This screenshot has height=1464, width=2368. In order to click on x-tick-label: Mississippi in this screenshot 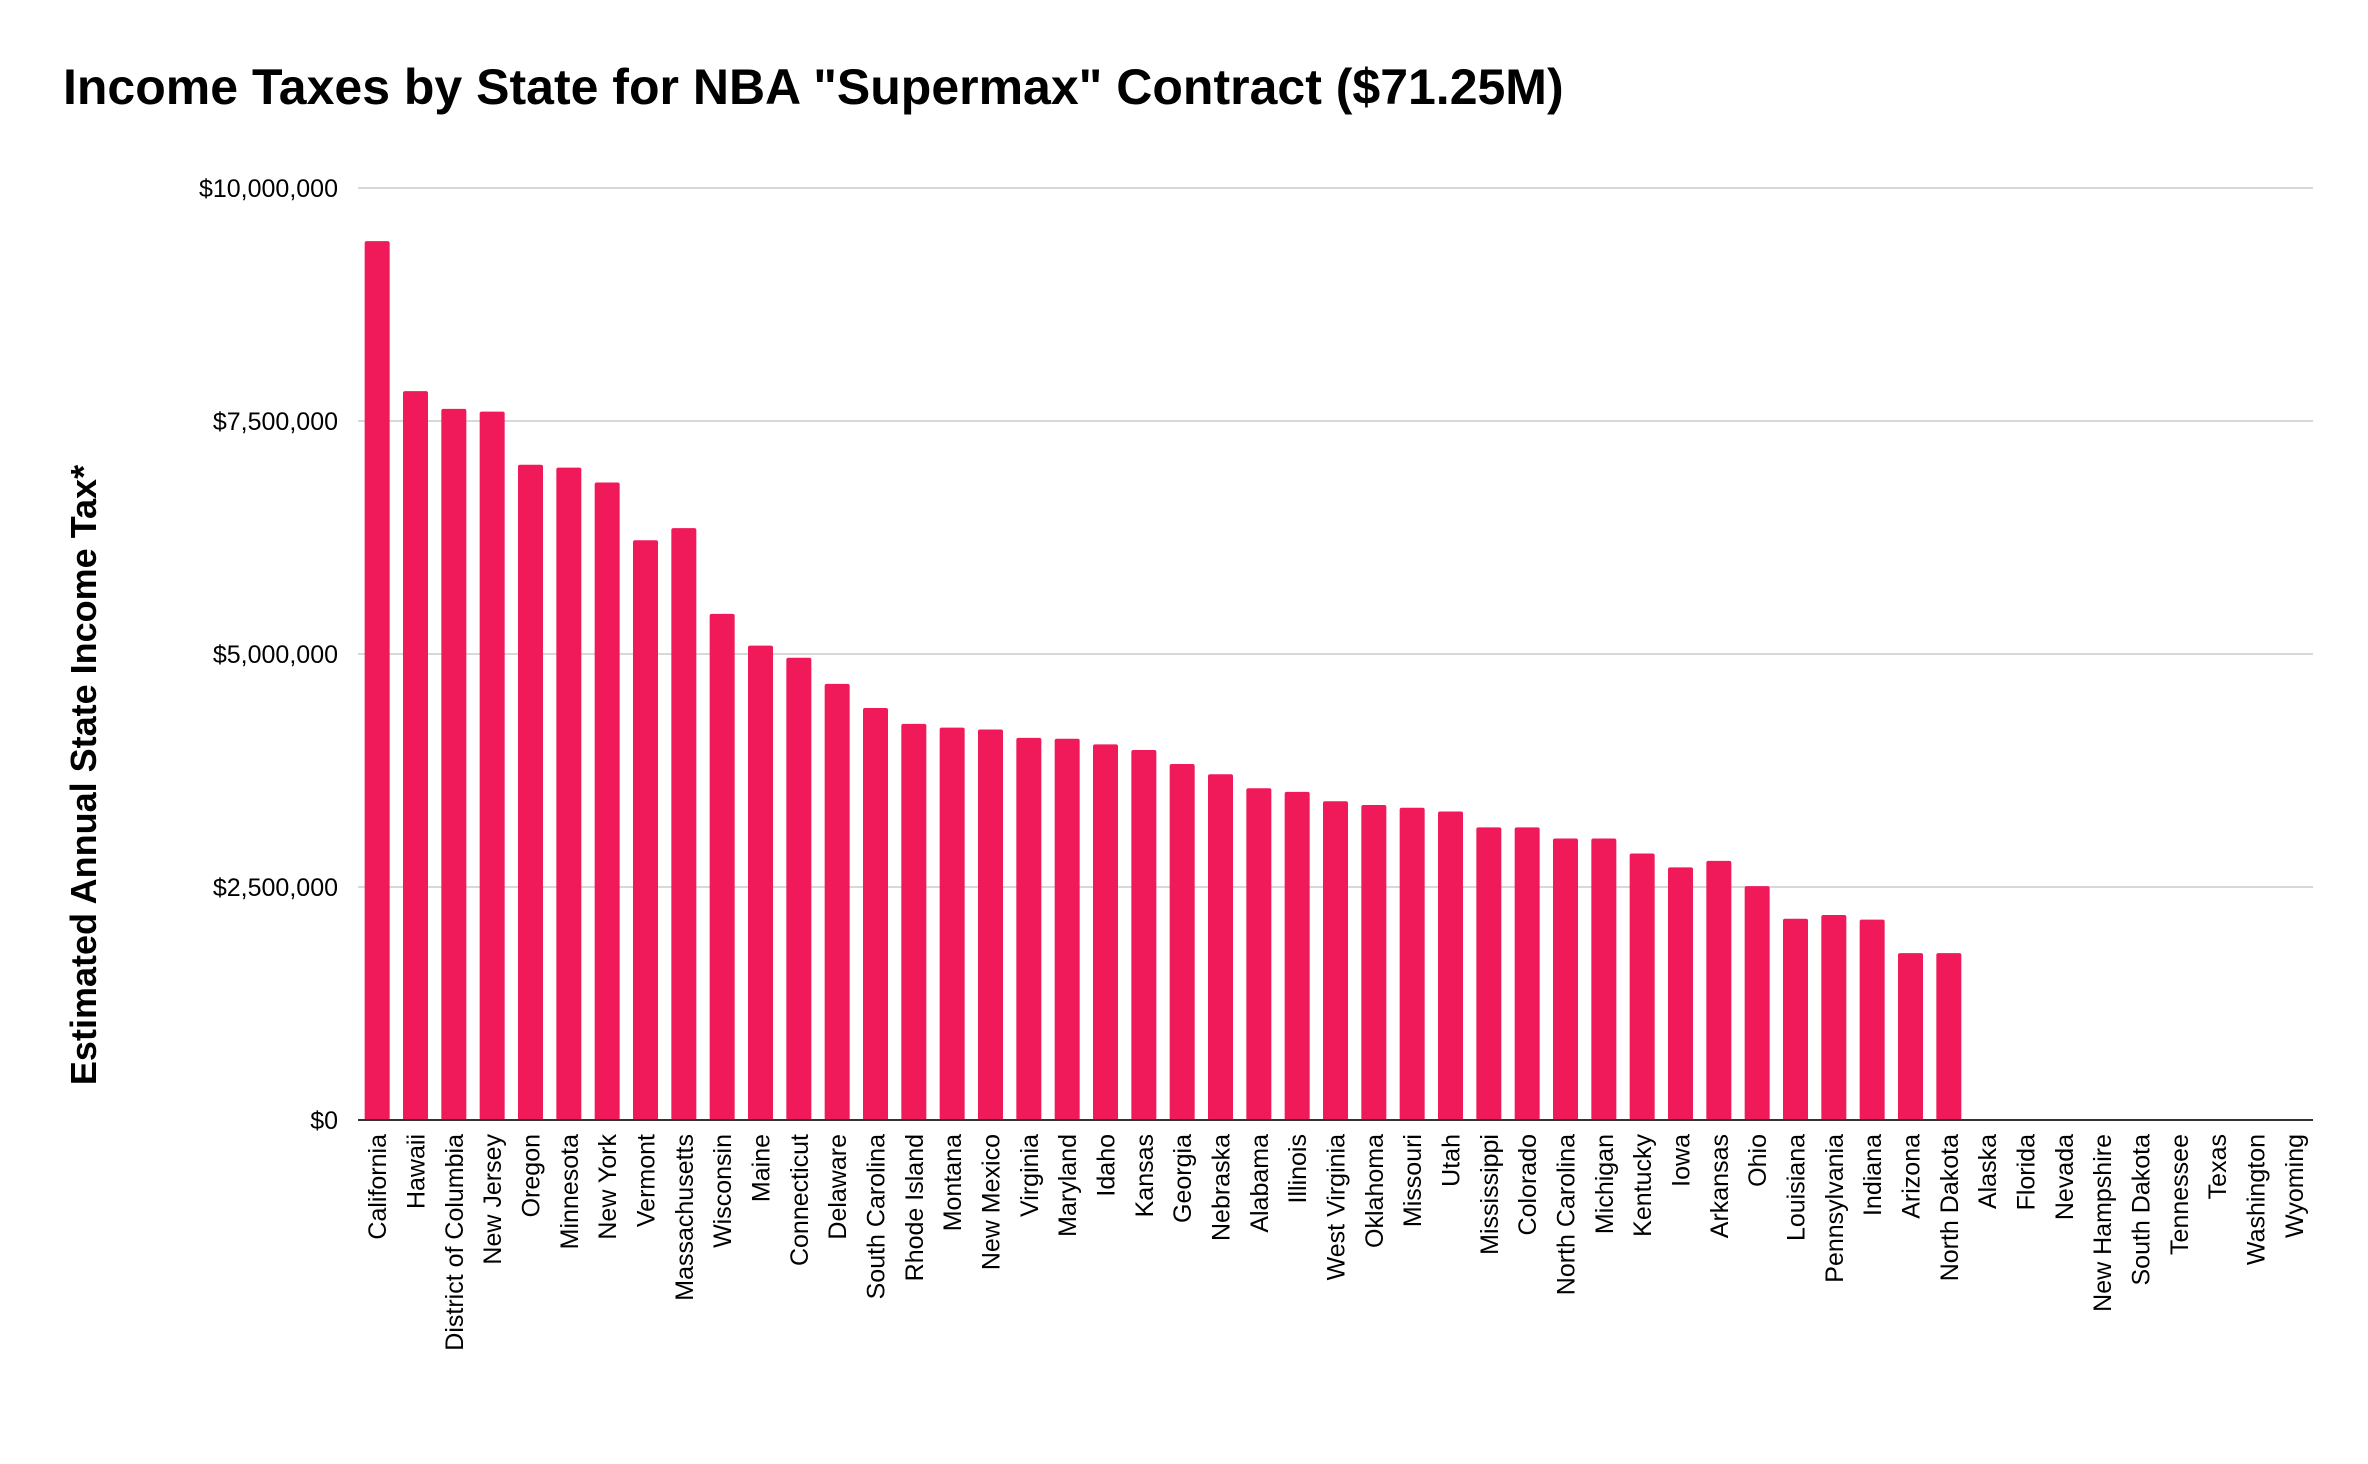, I will do `click(1490, 1194)`.